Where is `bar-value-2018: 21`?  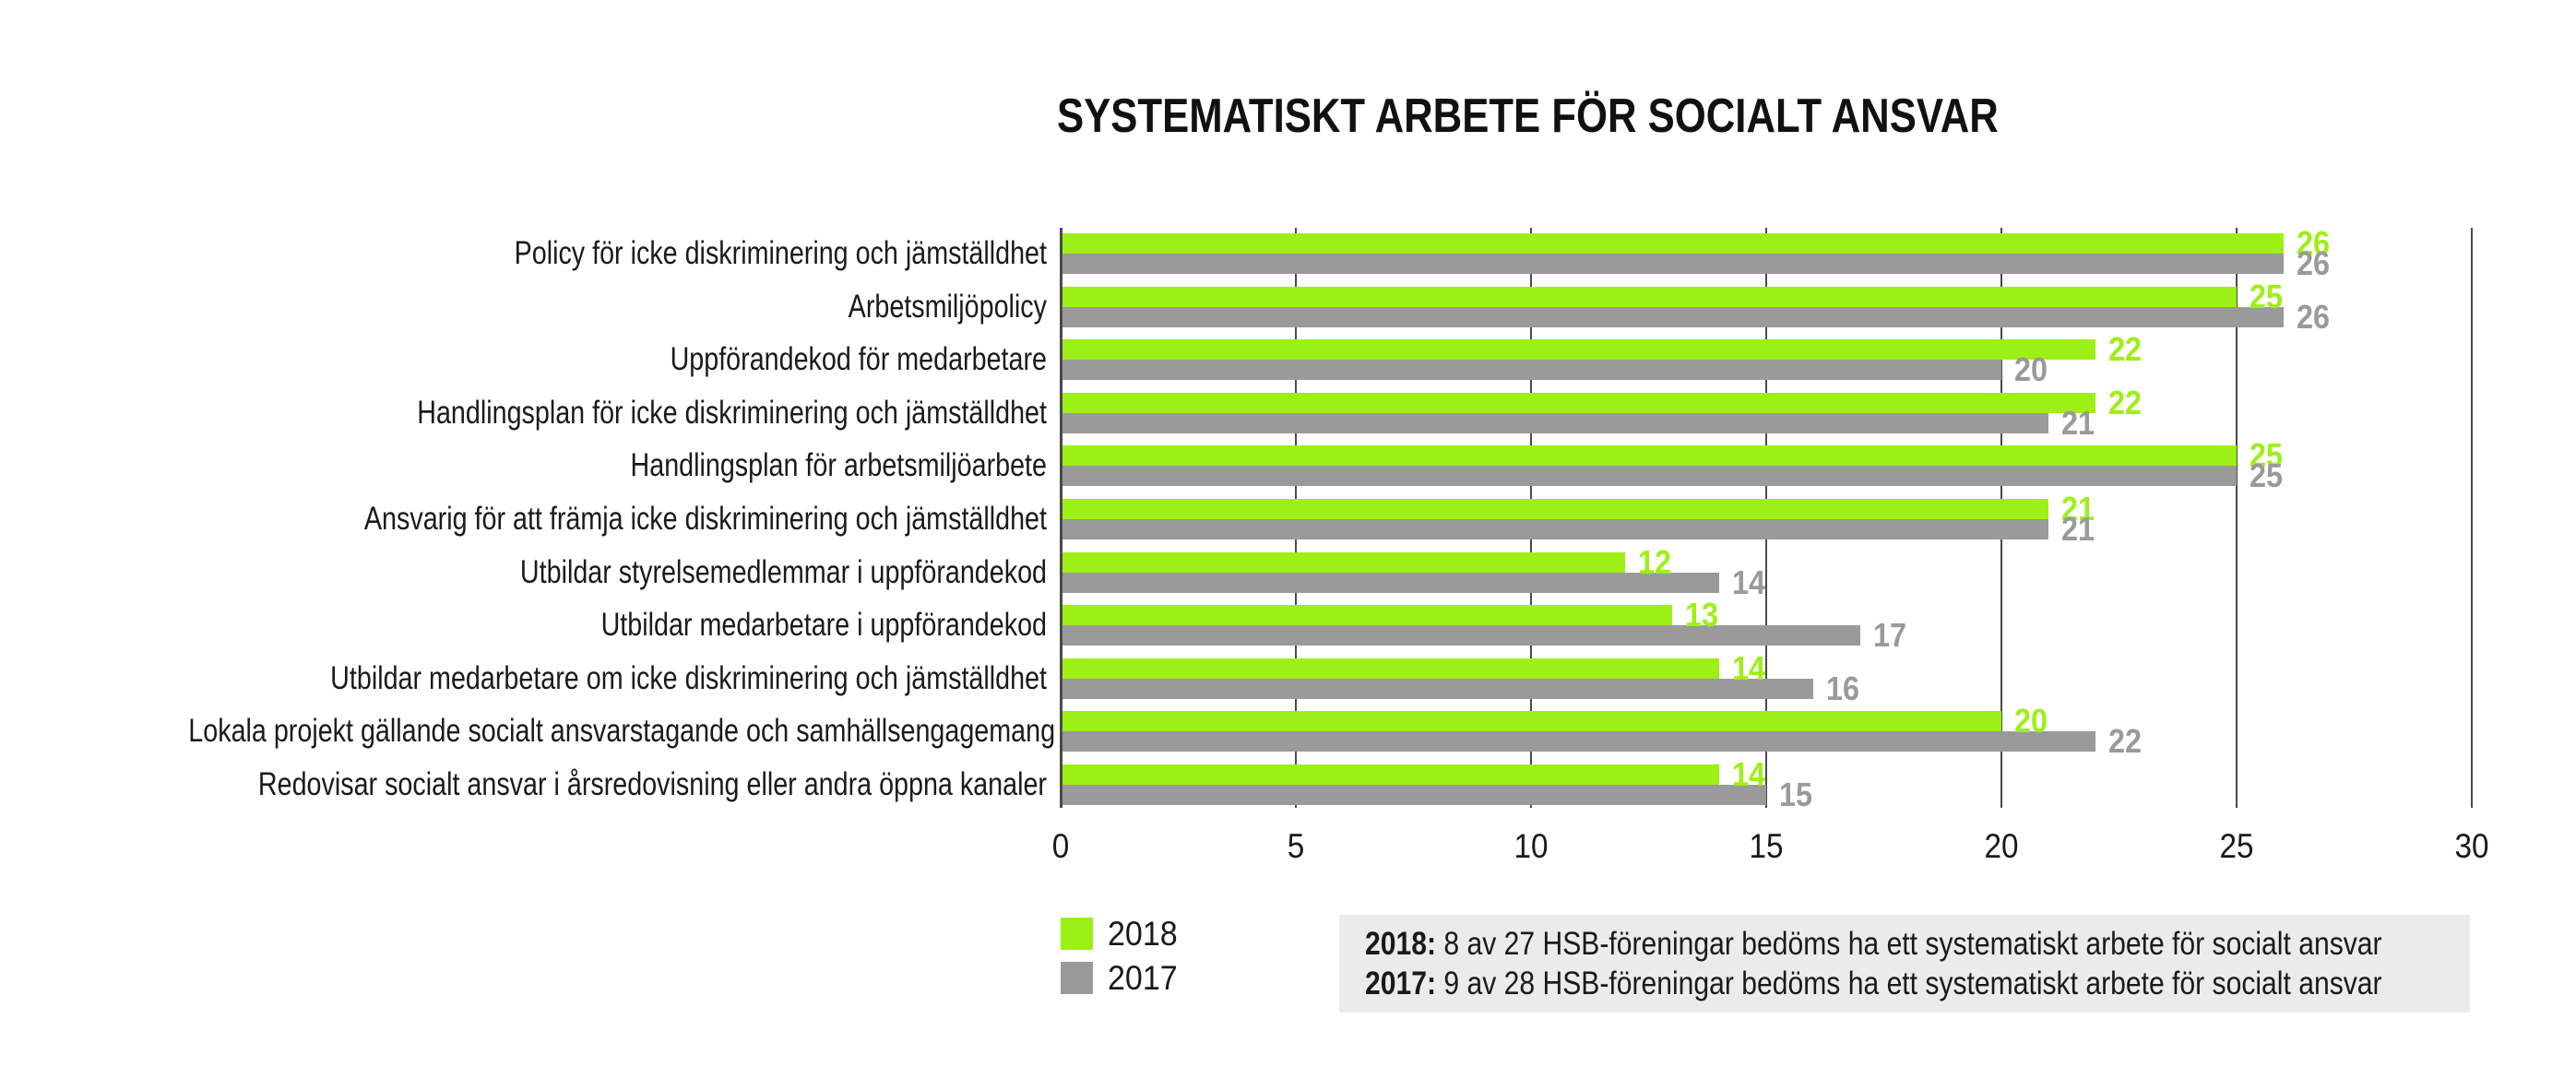
bar-value-2018: 21 is located at coordinates (2078, 508).